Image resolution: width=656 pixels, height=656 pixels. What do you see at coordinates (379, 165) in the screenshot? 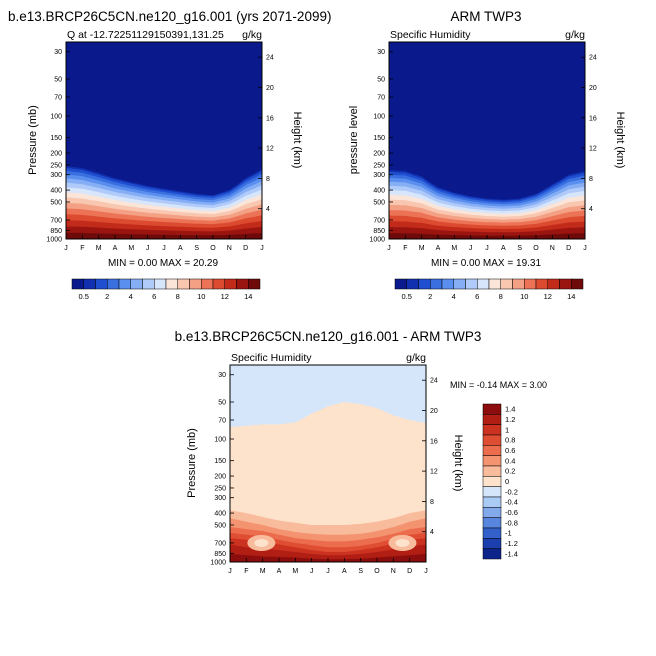
I see `y-tick-label: 250` at bounding box center [379, 165].